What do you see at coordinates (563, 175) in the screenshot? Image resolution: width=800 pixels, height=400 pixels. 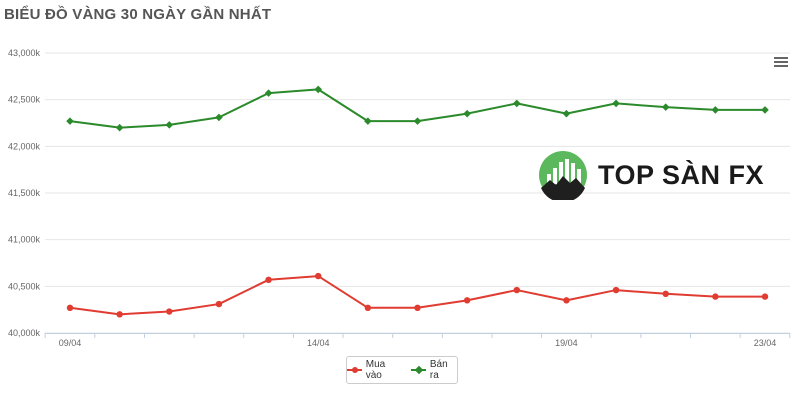 I see `bull-chart-logo-icon` at bounding box center [563, 175].